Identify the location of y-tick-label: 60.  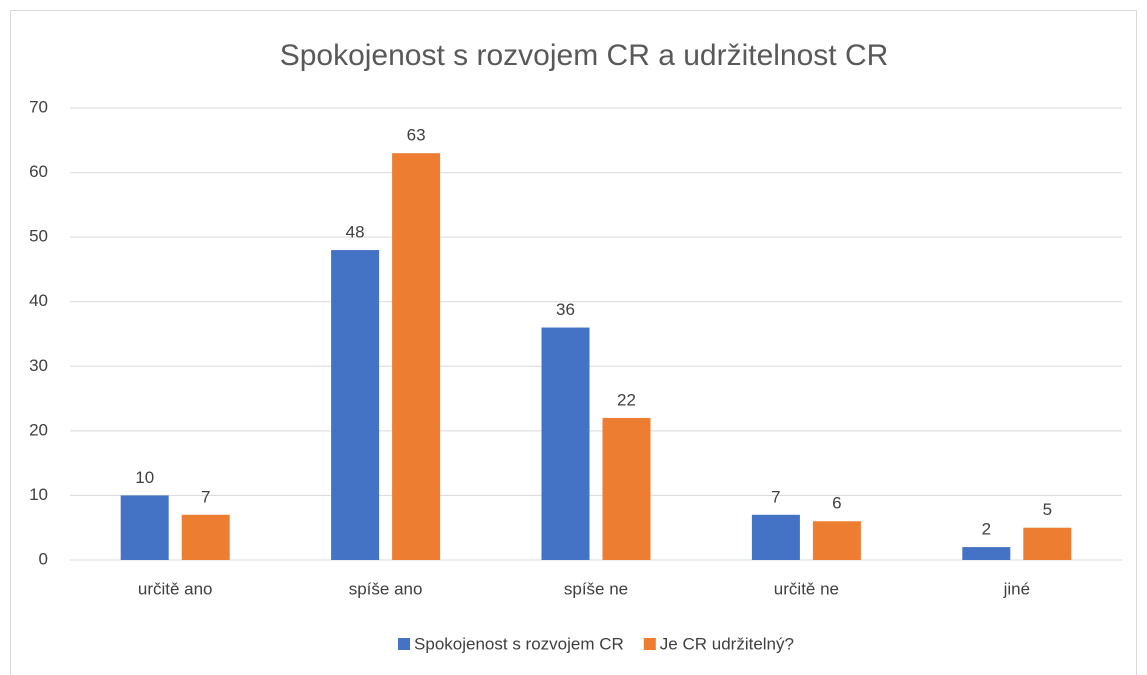
(38, 171).